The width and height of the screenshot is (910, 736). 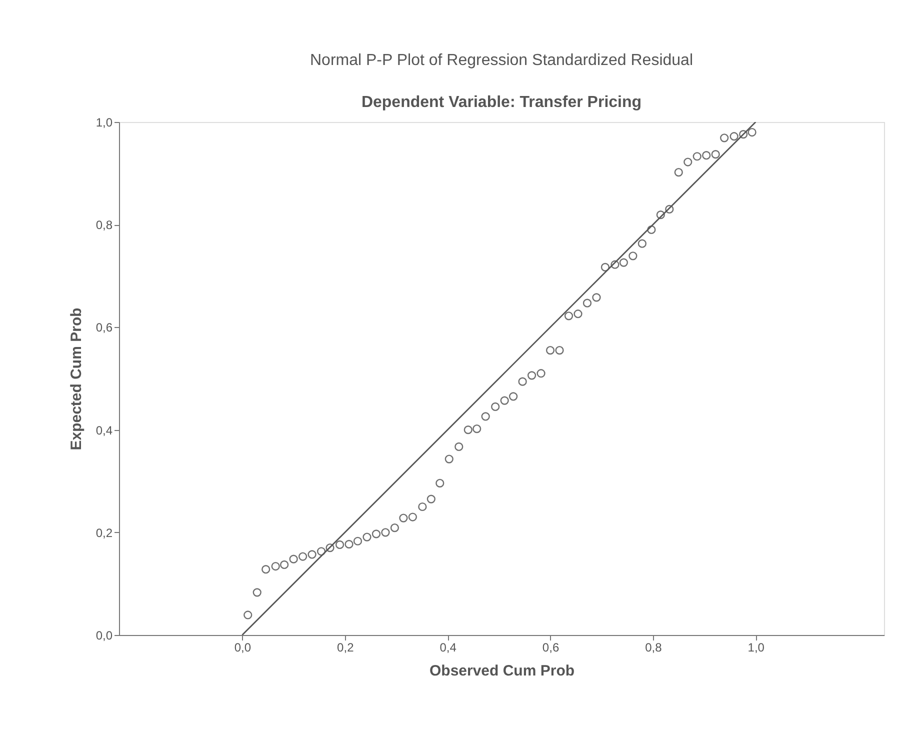 What do you see at coordinates (345, 647) in the screenshot?
I see `x-tick-label: 0,2` at bounding box center [345, 647].